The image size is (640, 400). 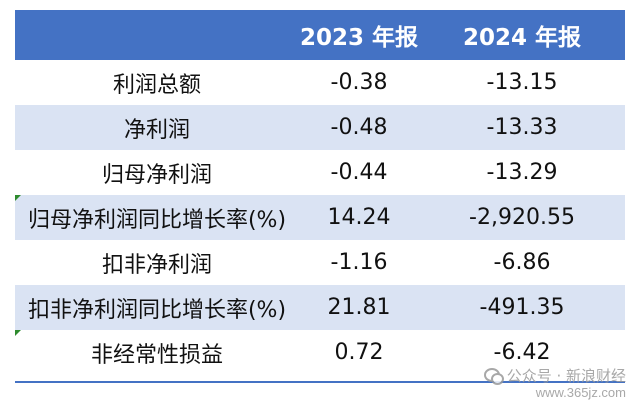 I want to click on row-label: 扣非净利润, so click(x=156, y=265).